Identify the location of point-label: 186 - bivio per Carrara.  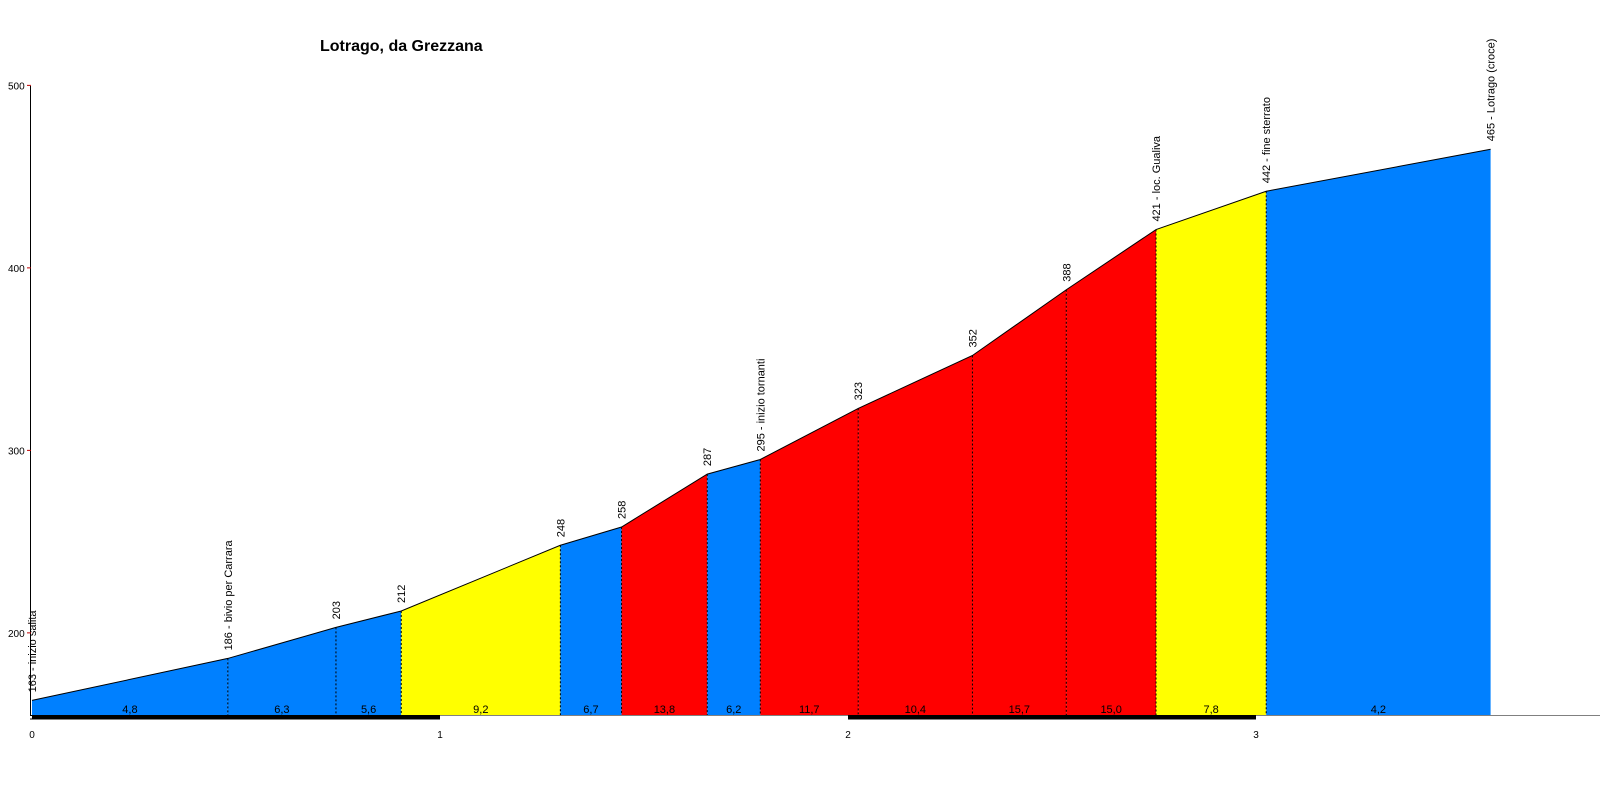
(229, 594).